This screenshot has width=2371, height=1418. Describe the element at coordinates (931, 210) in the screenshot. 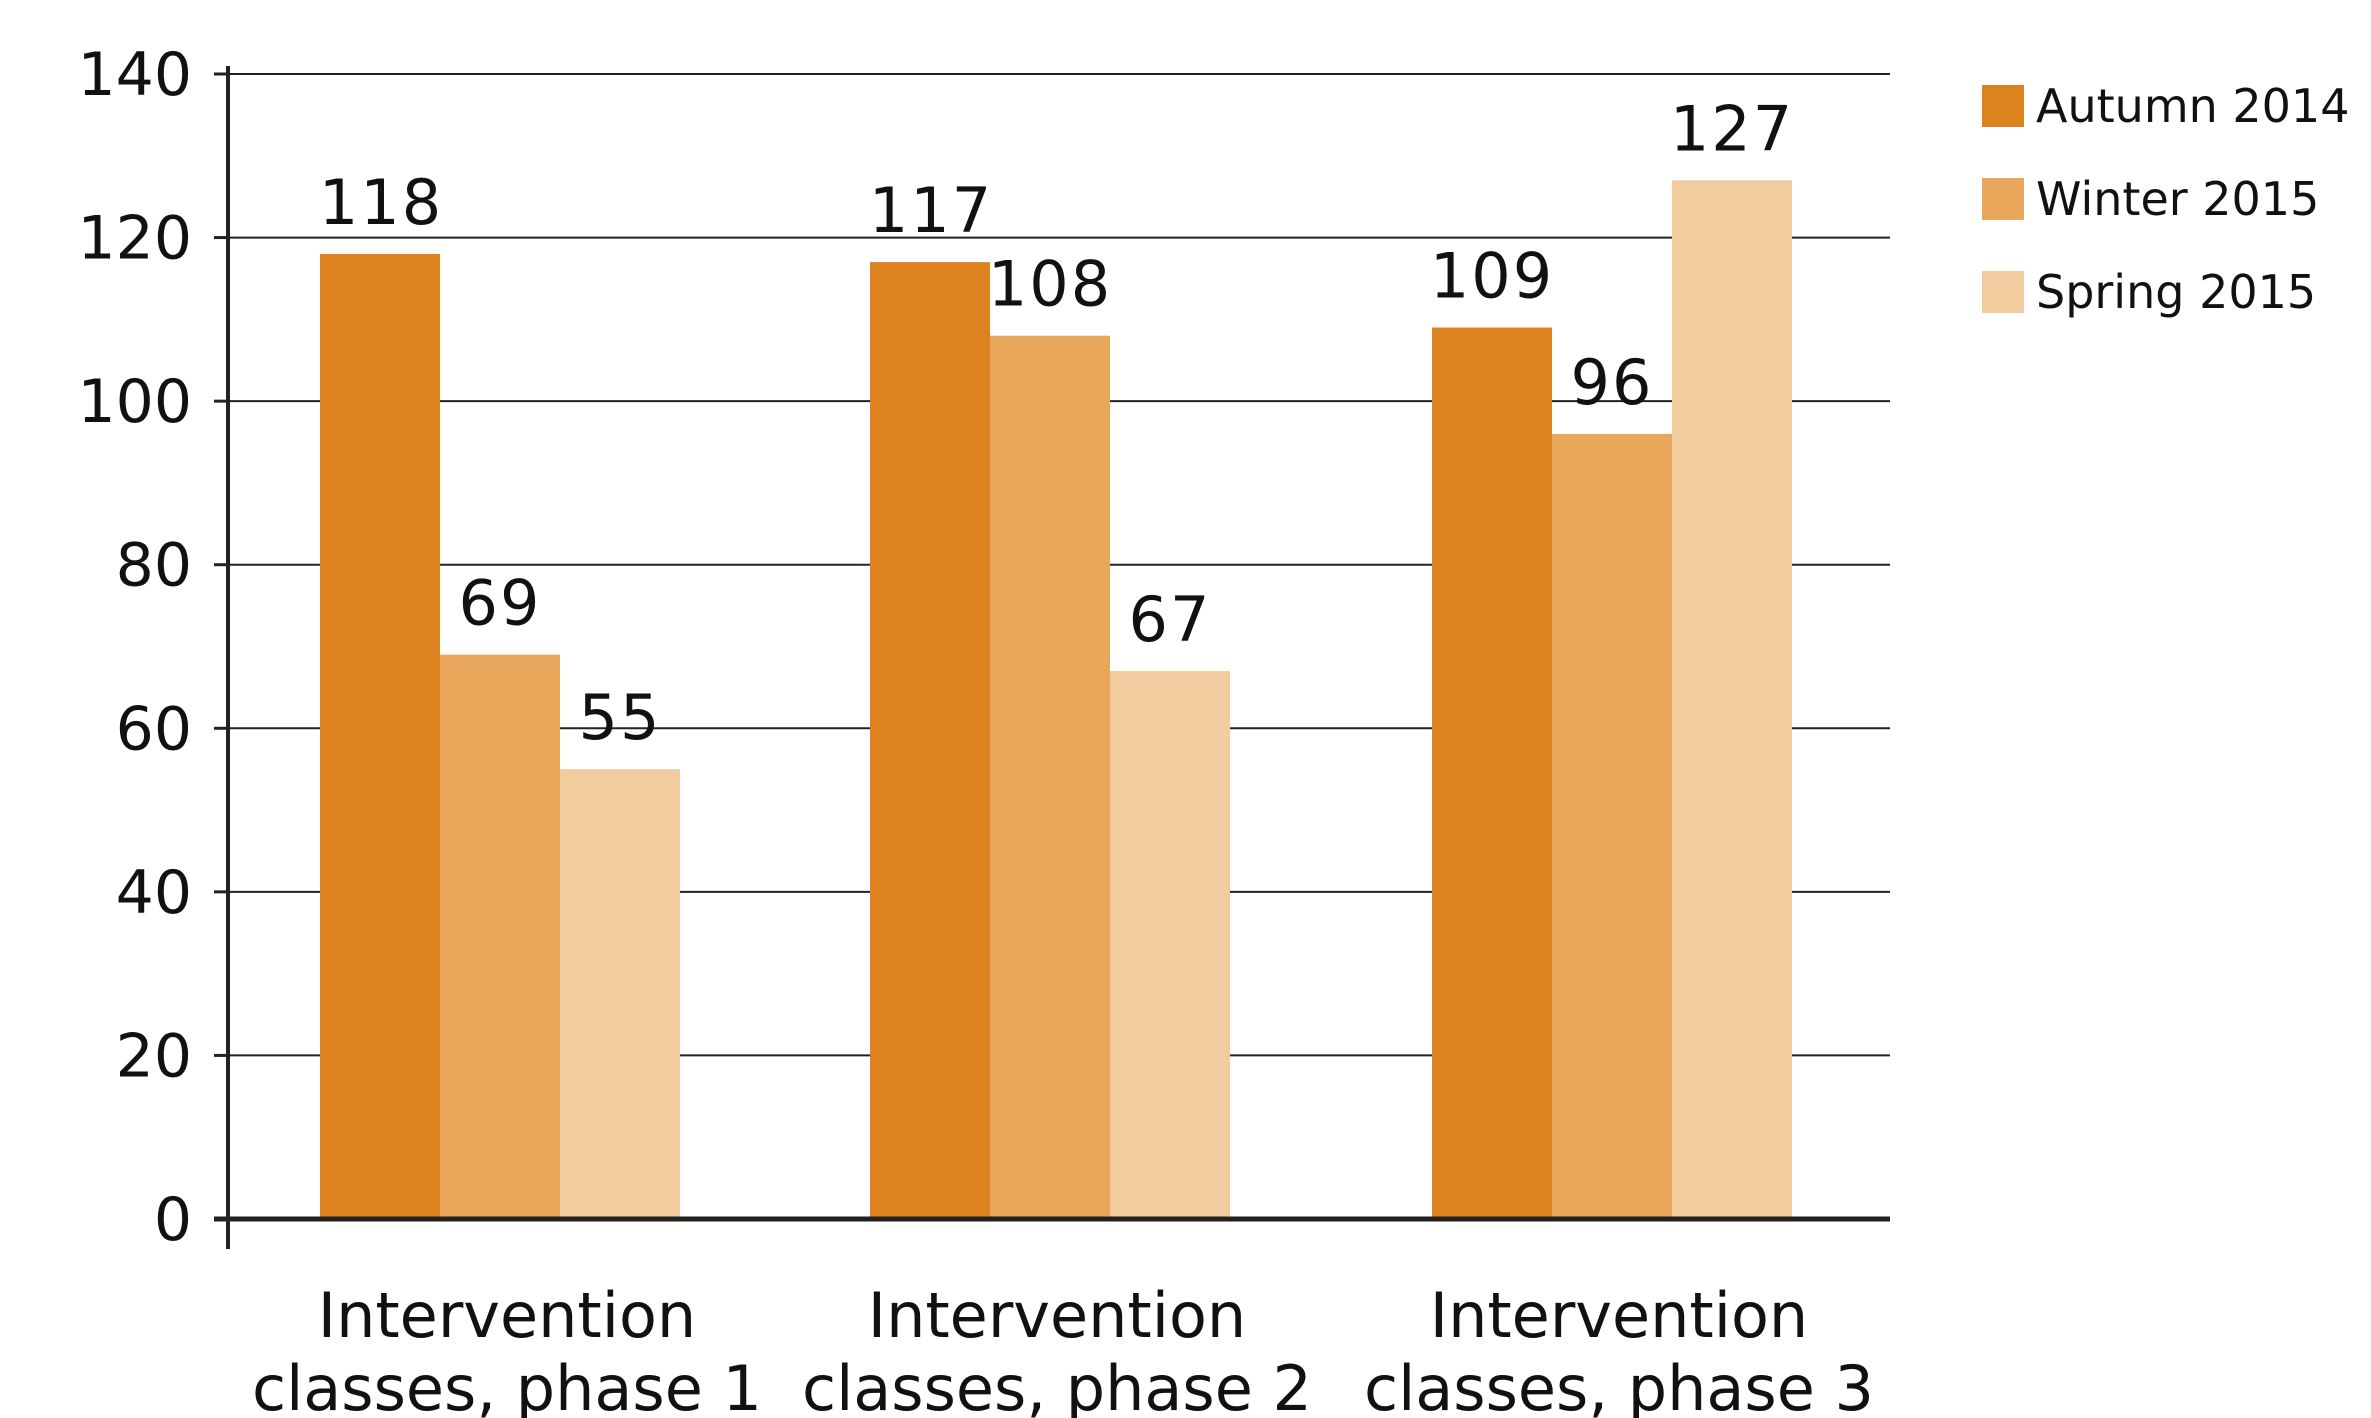

I see `bar-value-label: 117` at that location.